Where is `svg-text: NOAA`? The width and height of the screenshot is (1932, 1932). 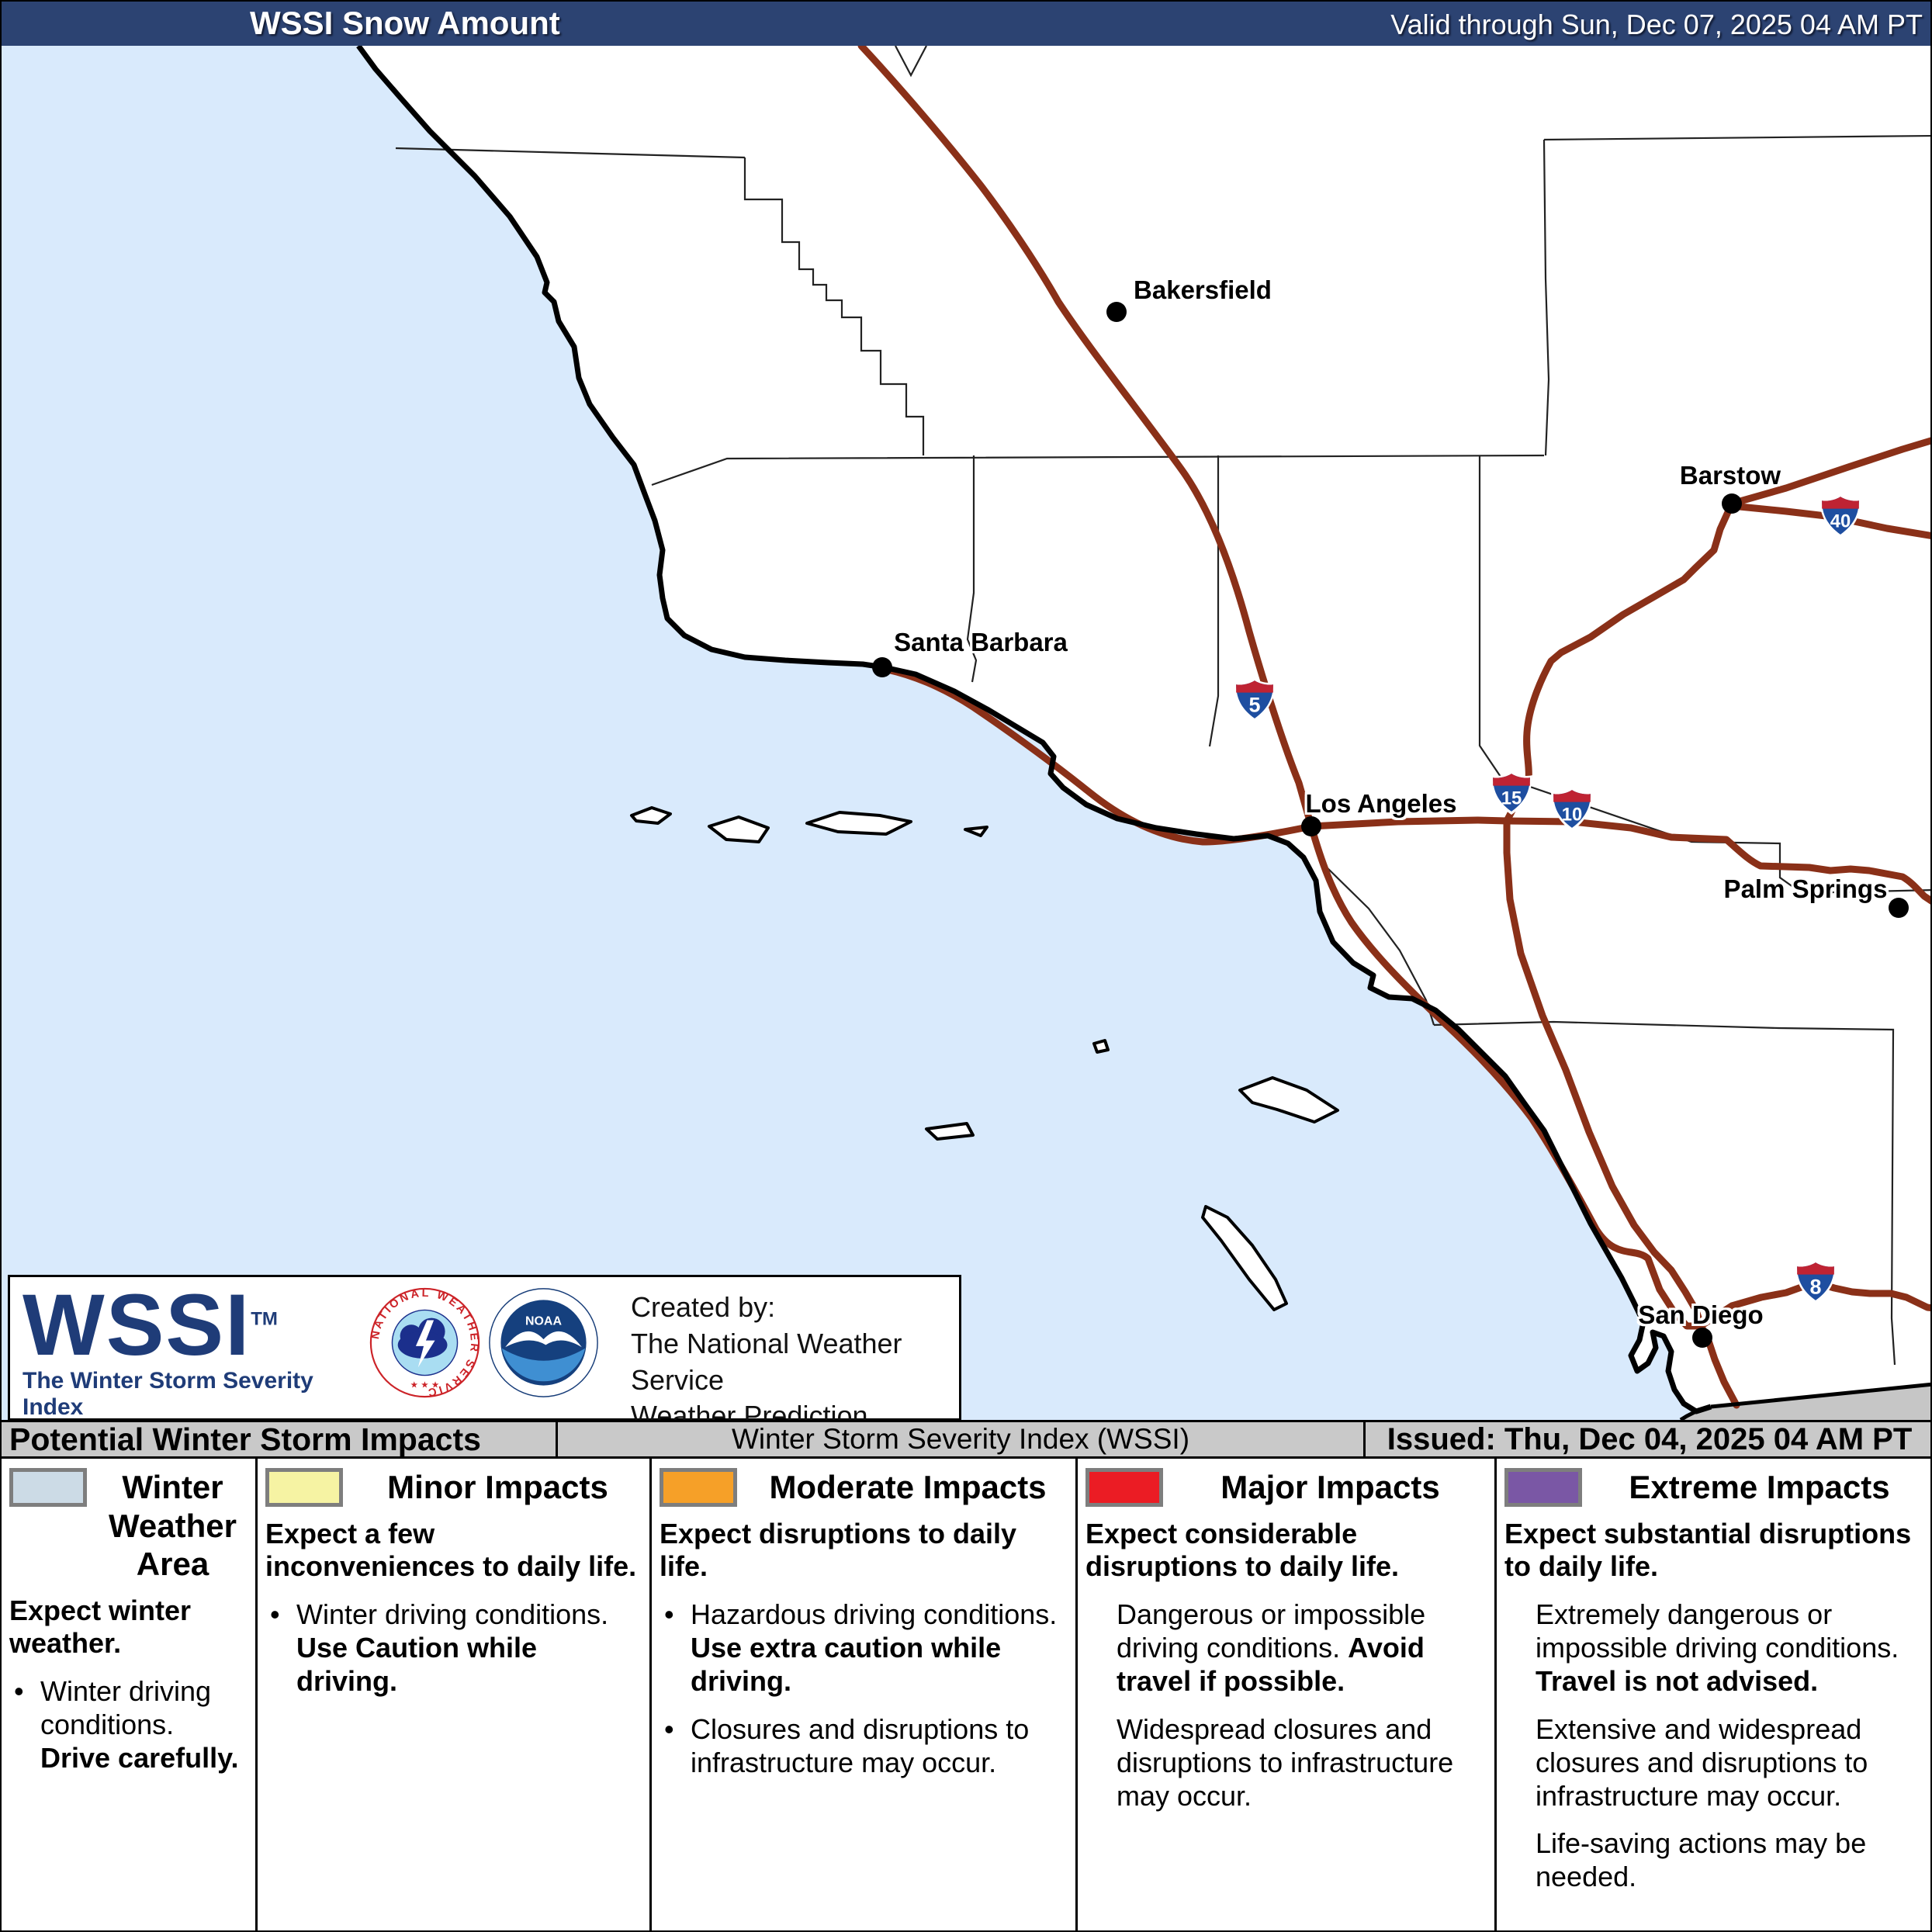 svg-text: NOAA is located at coordinates (543, 1321).